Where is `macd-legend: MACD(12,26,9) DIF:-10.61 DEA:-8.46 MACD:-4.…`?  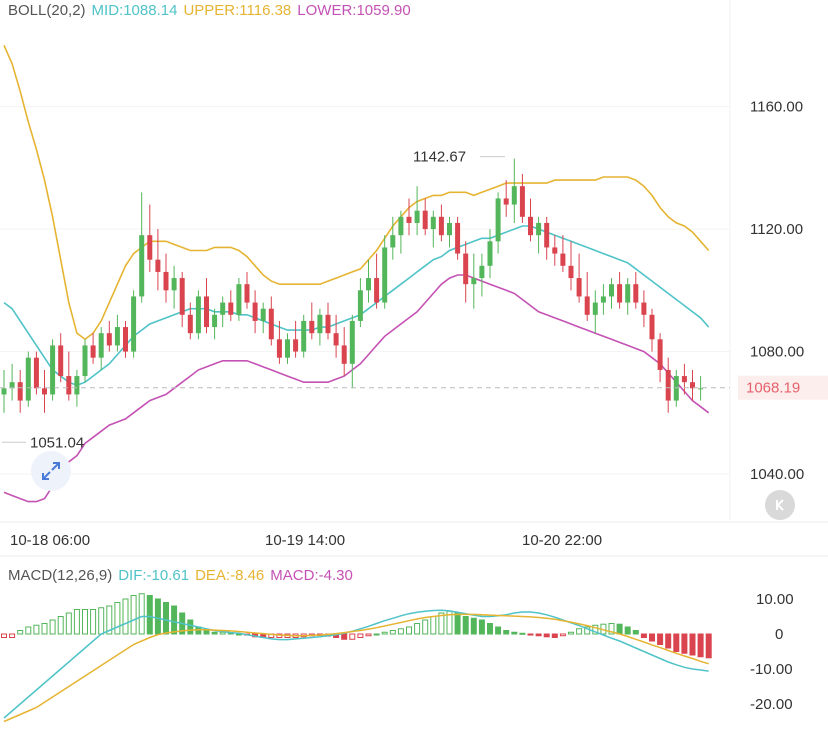
macd-legend: MACD(12,26,9) DIF:-10.61 DEA:-8.46 MACD:-4.… is located at coordinates (183, 575).